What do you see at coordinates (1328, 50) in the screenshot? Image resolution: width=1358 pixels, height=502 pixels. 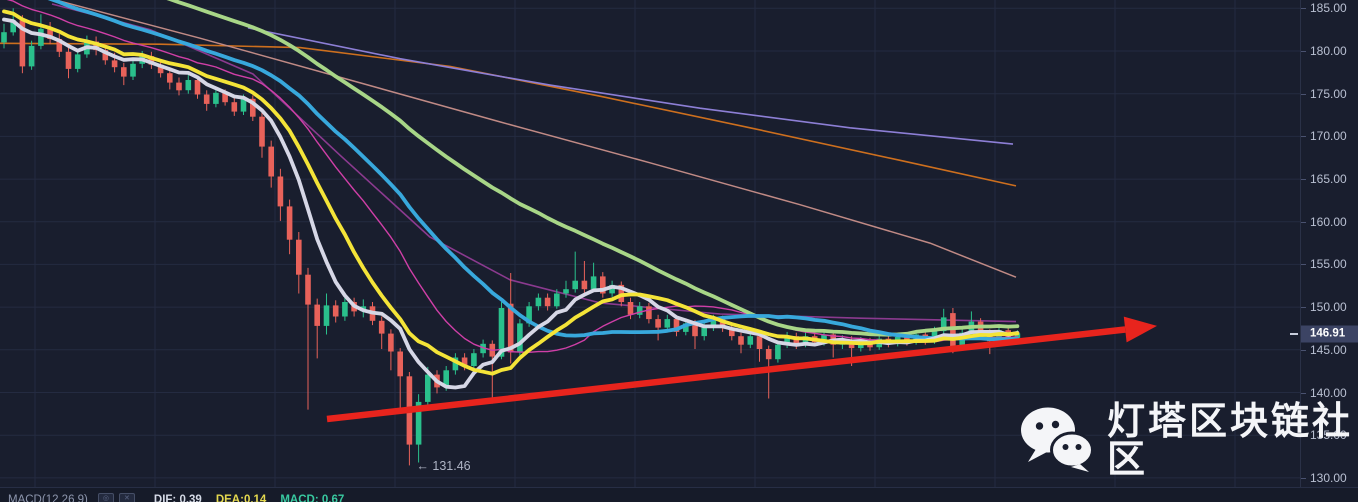 I see `axis-label: 180.00` at bounding box center [1328, 50].